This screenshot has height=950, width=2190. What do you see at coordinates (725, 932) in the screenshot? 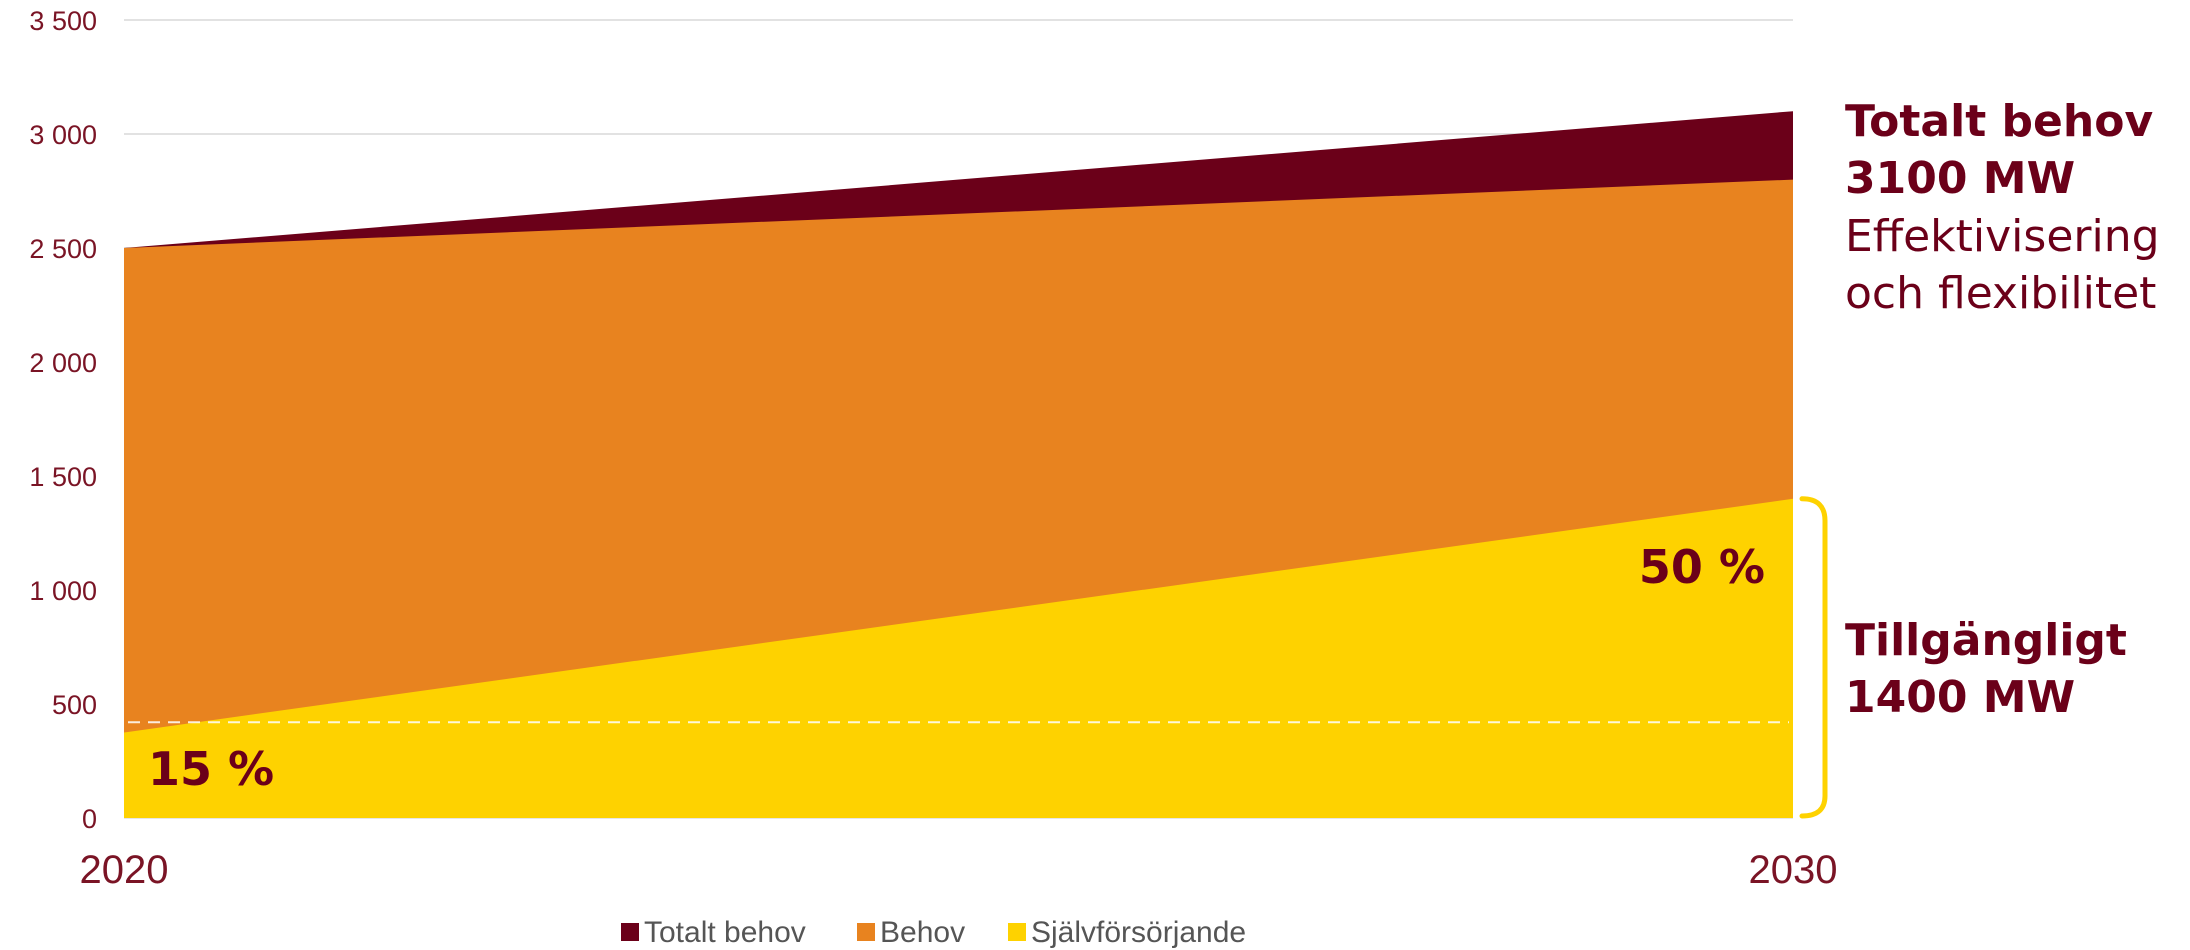
I see `legend-label-totalt-behov: Totalt behov` at bounding box center [725, 932].